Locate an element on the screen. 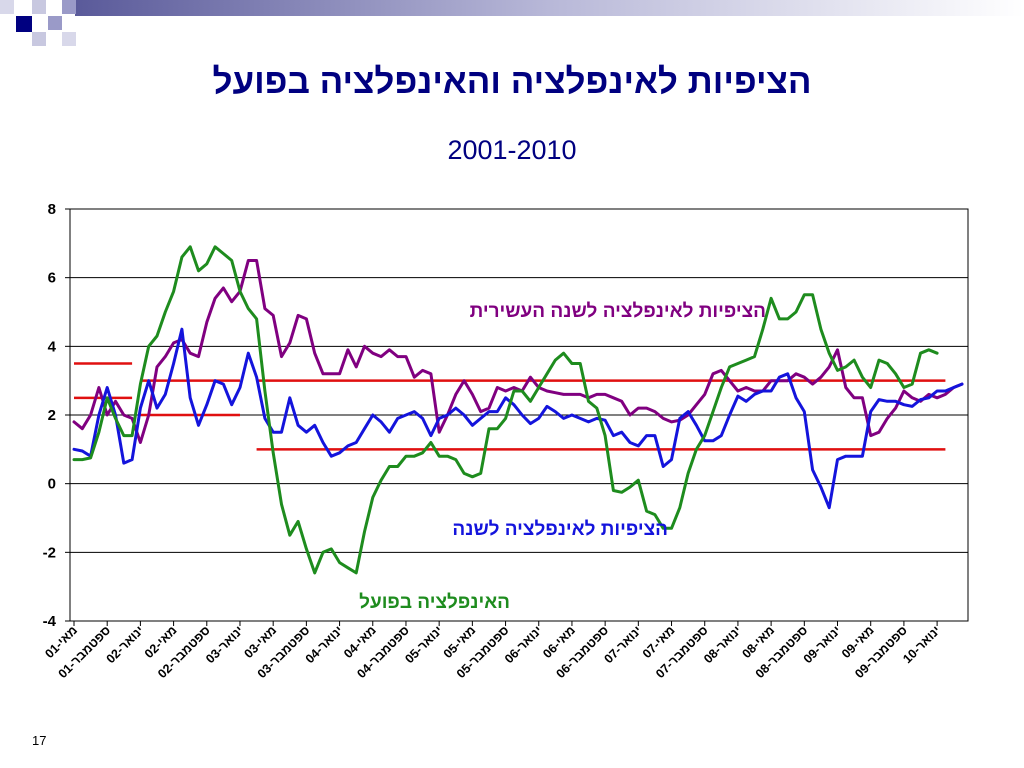 Image resolution: width=1024 pixels, height=768 pixels. x-tick-label: ינואר-10 is located at coordinates (921, 644).